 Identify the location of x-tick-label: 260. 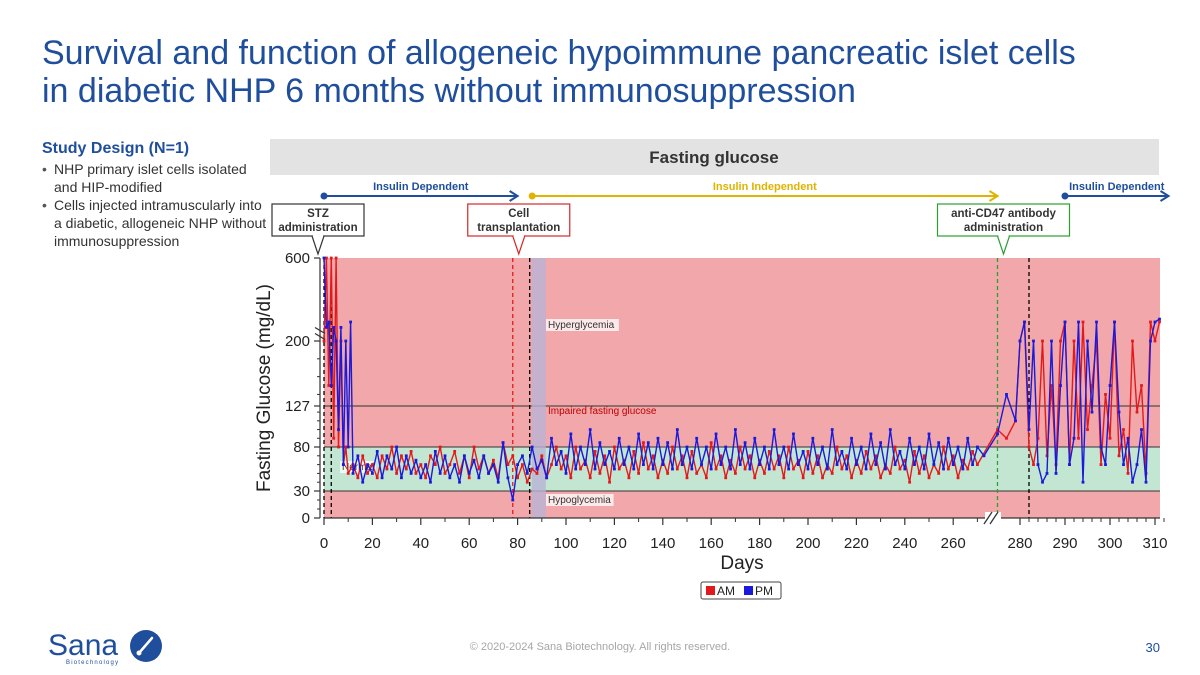
(953, 543).